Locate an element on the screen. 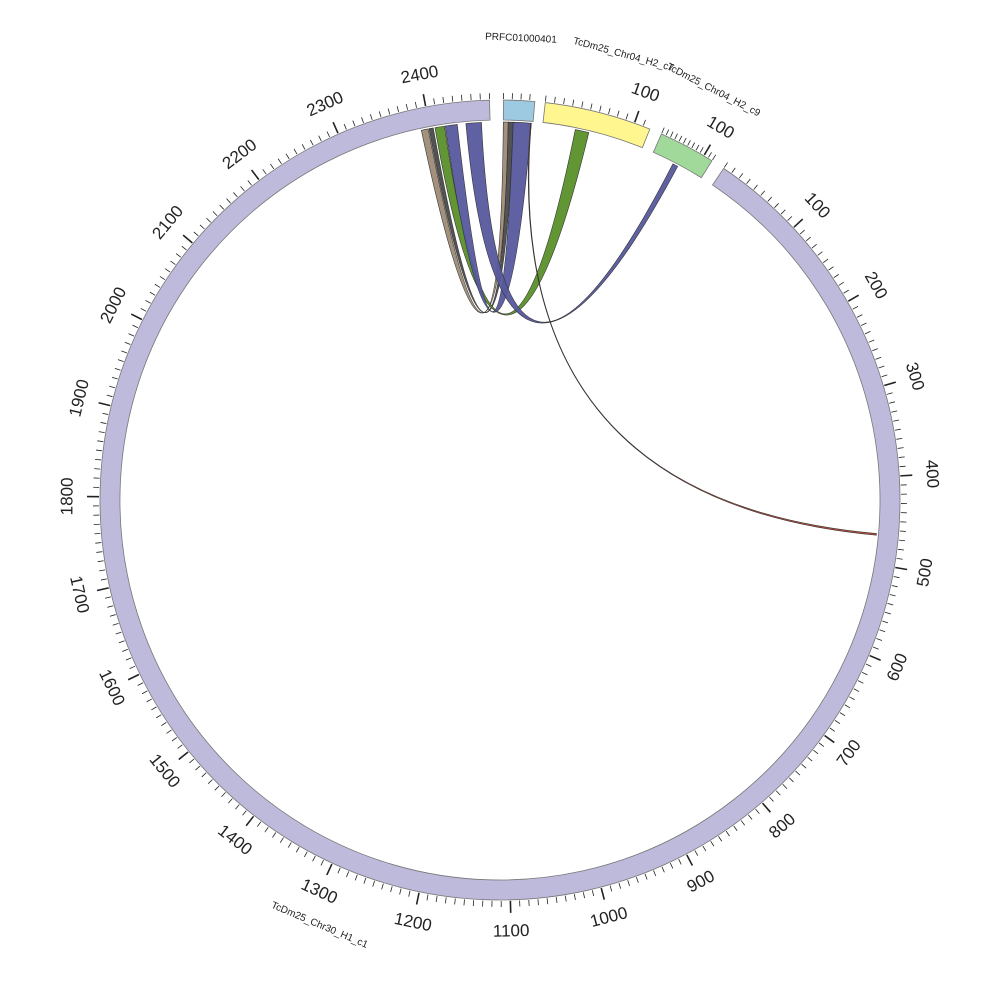 The width and height of the screenshot is (1000, 1000). ideogram-PRFC01000401 is located at coordinates (519, 110).